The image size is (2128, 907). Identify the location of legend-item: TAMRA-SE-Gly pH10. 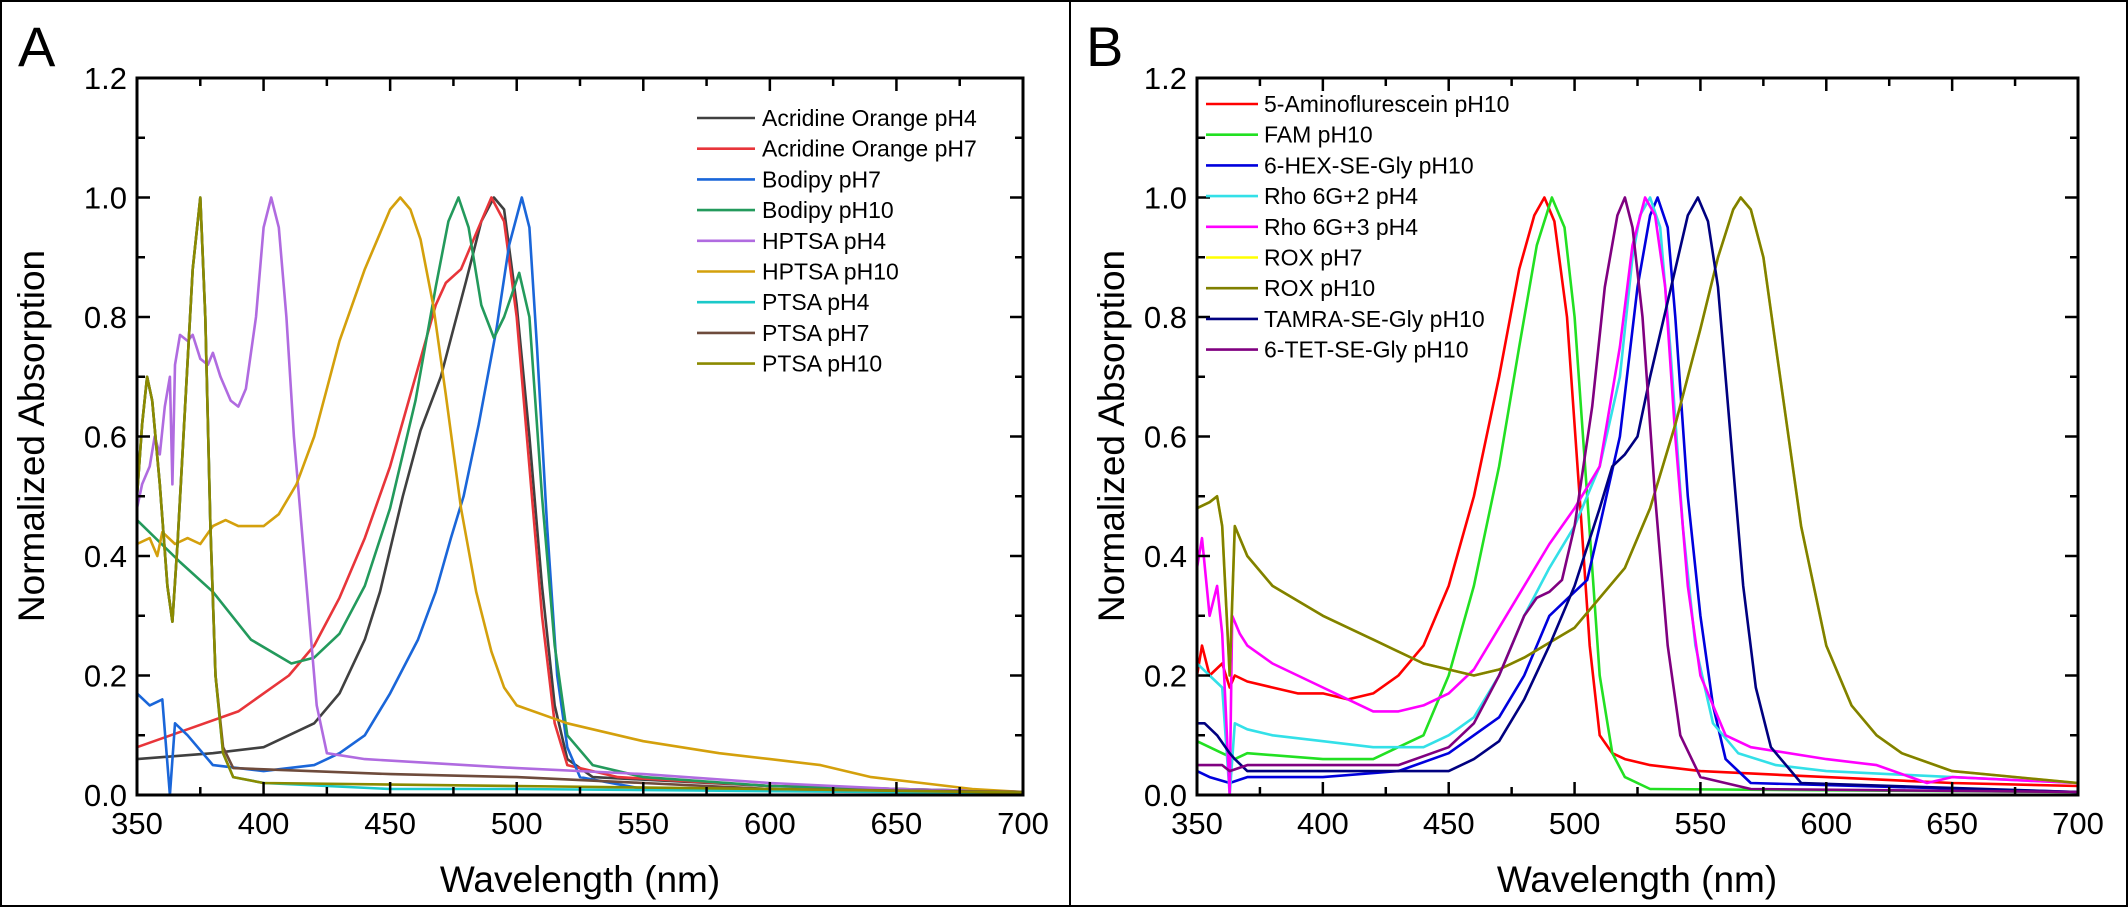
(1345, 319).